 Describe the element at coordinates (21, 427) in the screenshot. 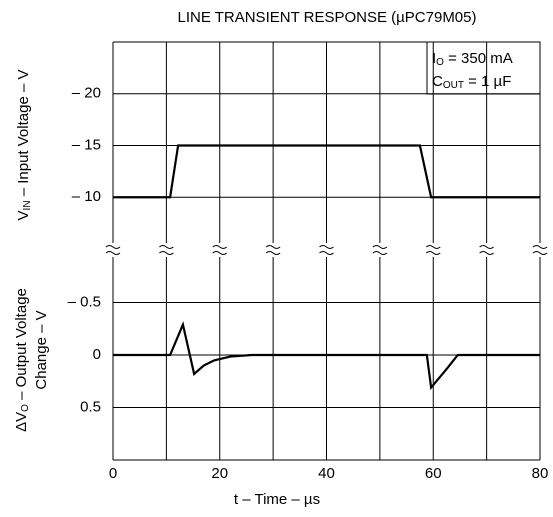

I see `text-part: Δ` at that location.